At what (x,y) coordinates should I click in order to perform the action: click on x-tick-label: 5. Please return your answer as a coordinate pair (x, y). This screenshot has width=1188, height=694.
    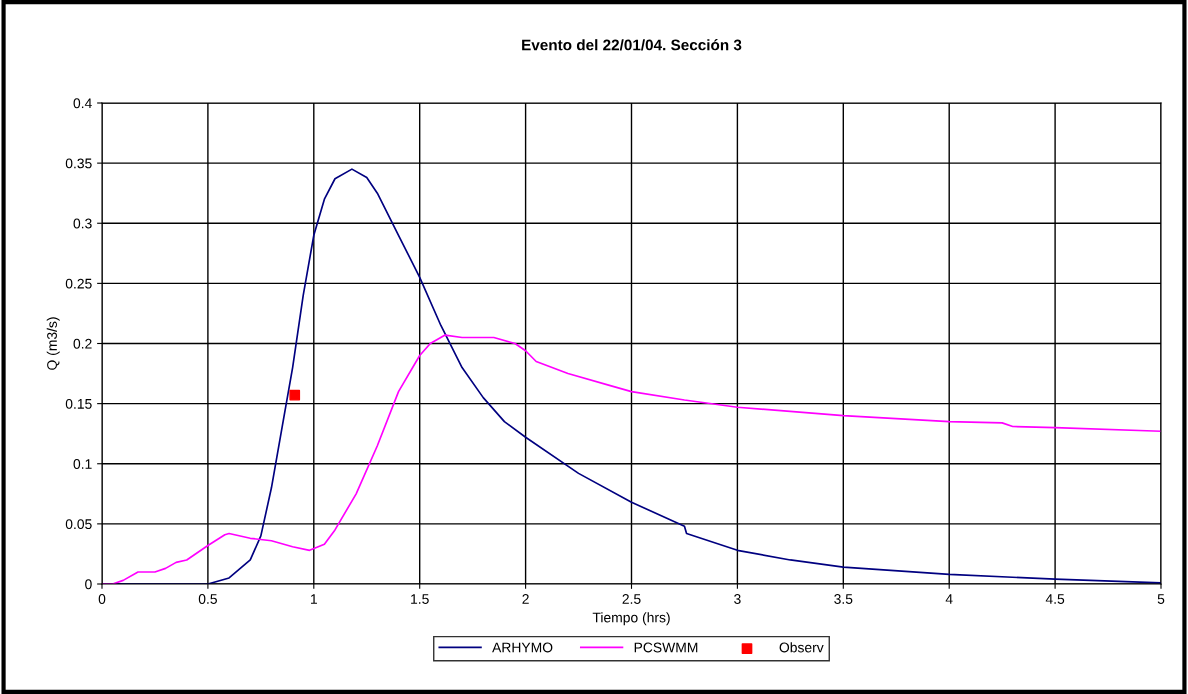
    Looking at the image, I should click on (1161, 599).